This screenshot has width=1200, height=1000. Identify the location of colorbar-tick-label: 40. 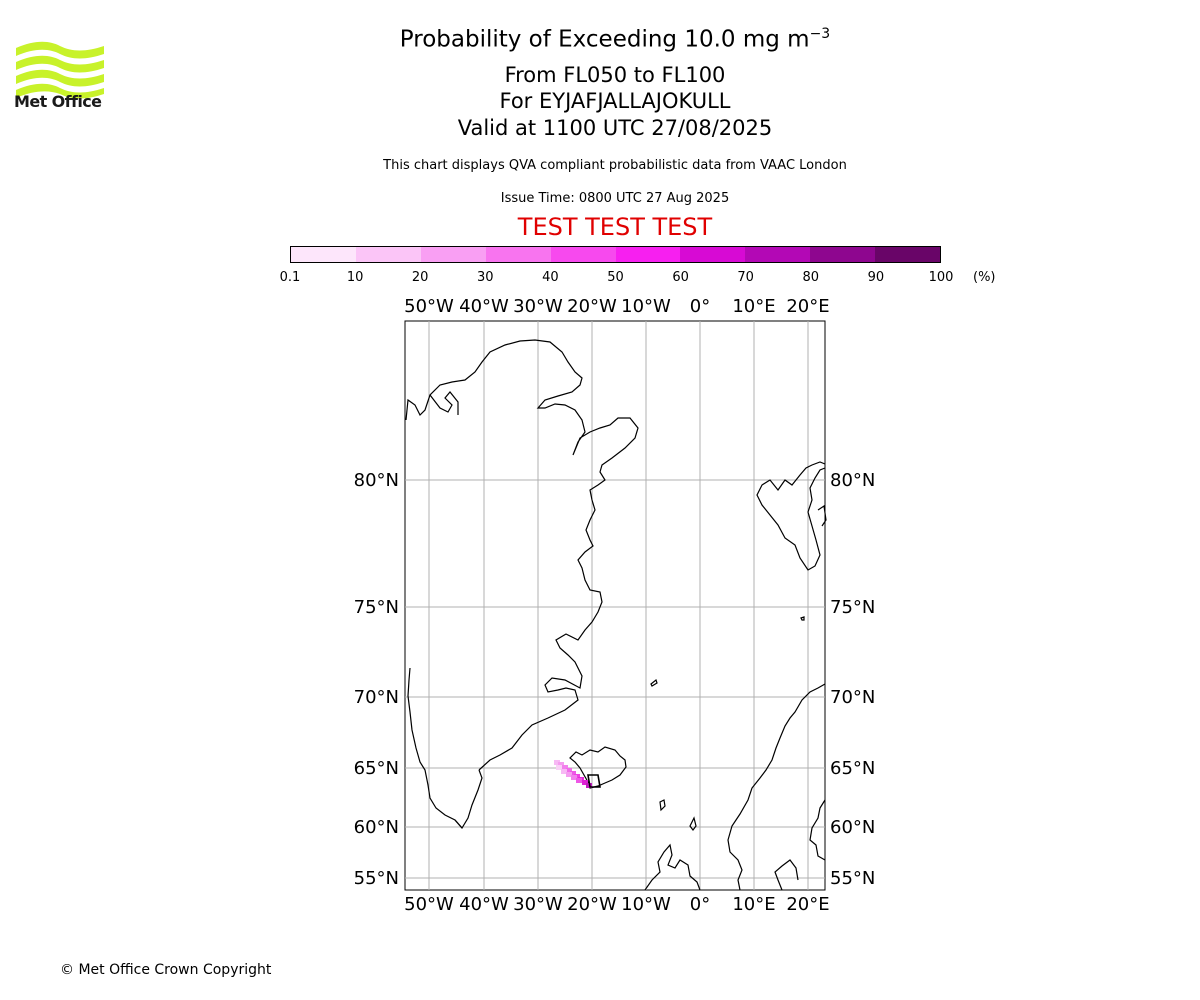
(550, 277).